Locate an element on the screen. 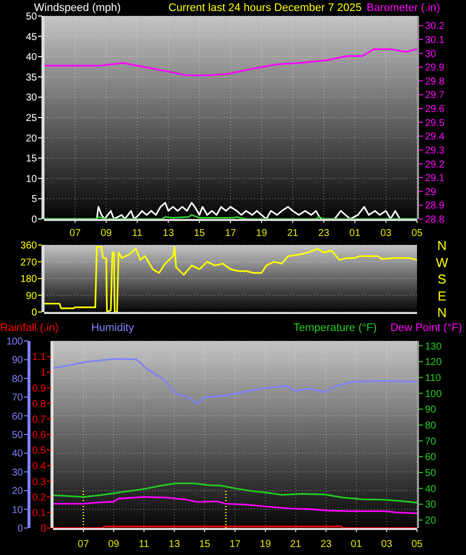  y2-tick-label: 29.2 is located at coordinates (435, 164).